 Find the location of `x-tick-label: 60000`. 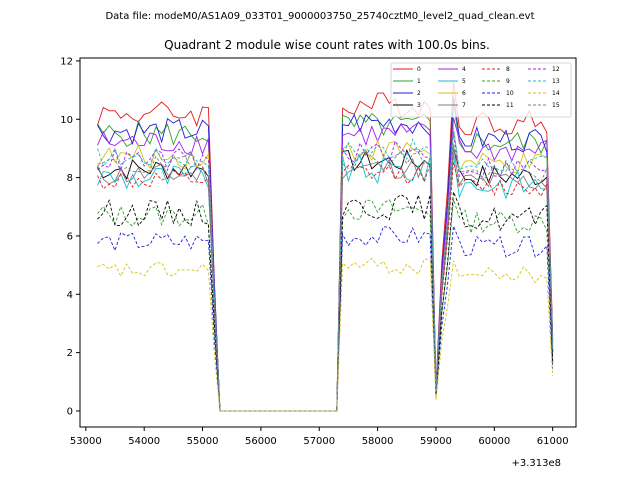

x-tick-label: 60000 is located at coordinates (494, 441).